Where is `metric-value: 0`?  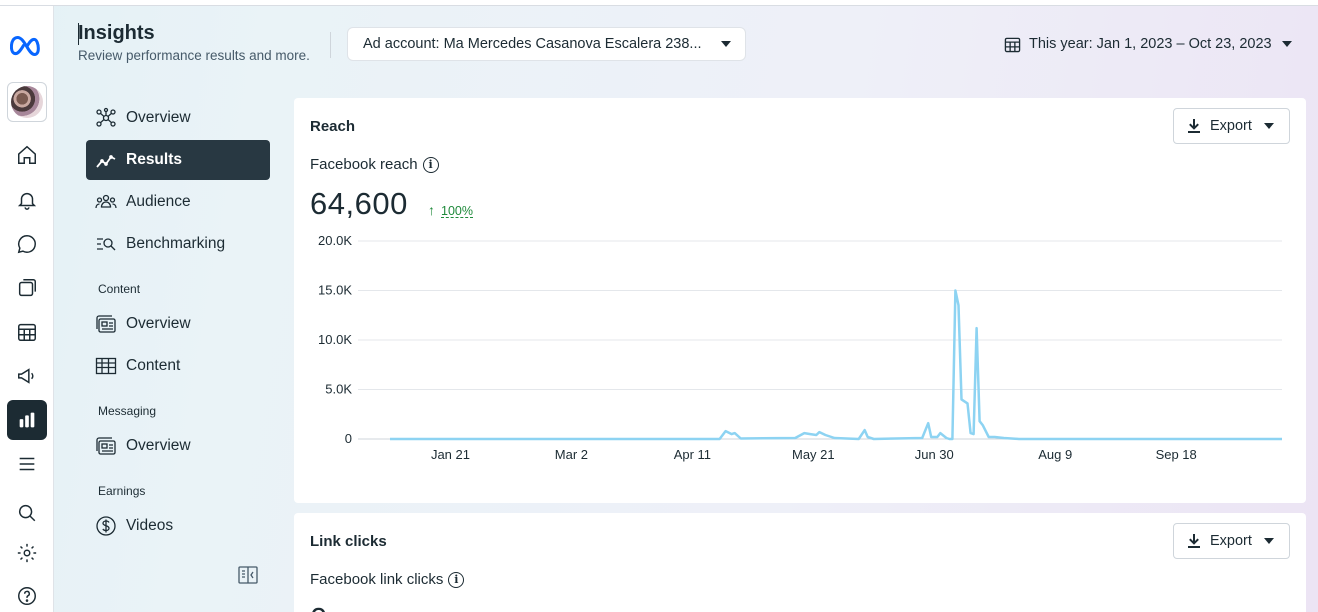
metric-value: 0 is located at coordinates (318, 606).